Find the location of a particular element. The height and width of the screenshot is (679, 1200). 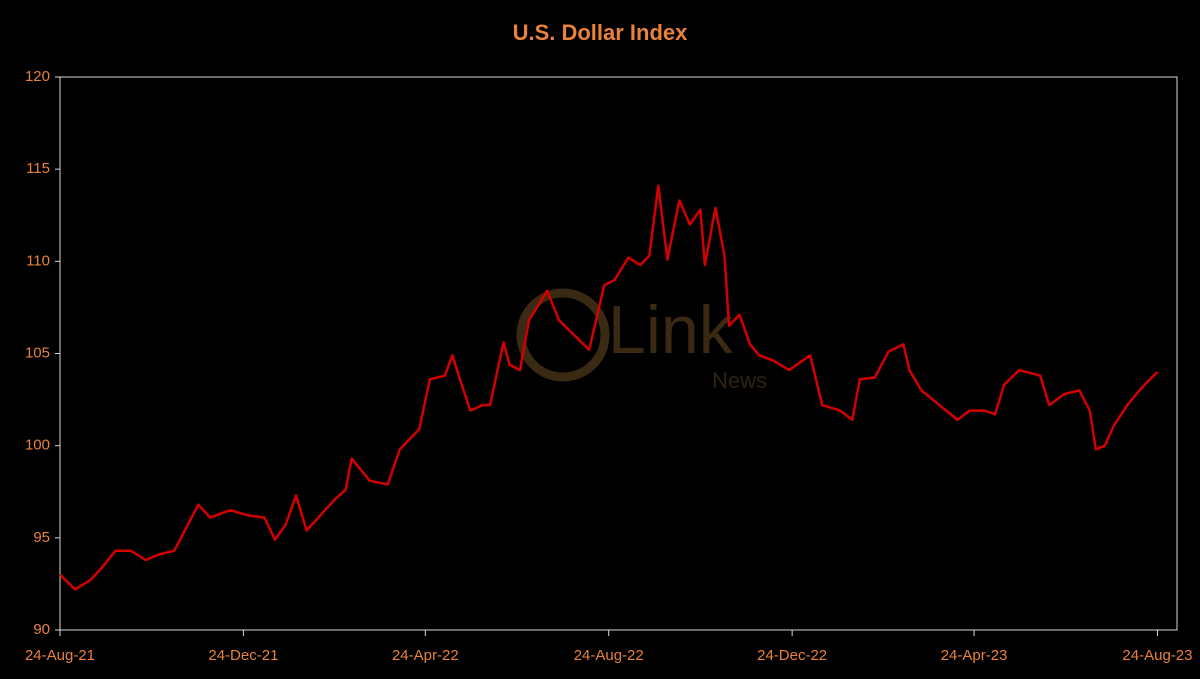

y-tick-label: 90 is located at coordinates (41, 629).